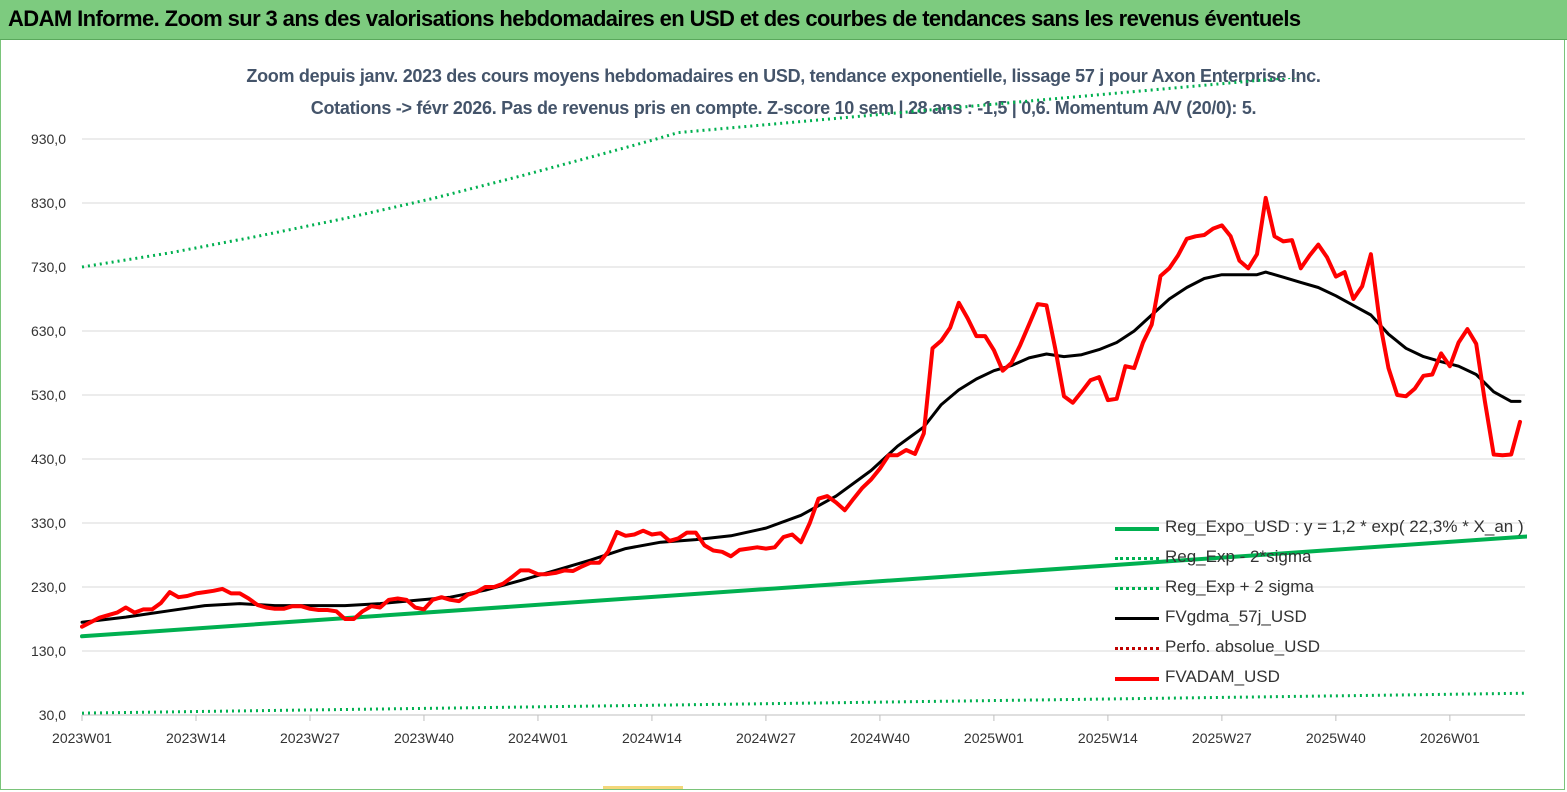 This screenshot has height=792, width=1567. What do you see at coordinates (310, 738) in the screenshot?
I see `x-tick-label: 2023W27` at bounding box center [310, 738].